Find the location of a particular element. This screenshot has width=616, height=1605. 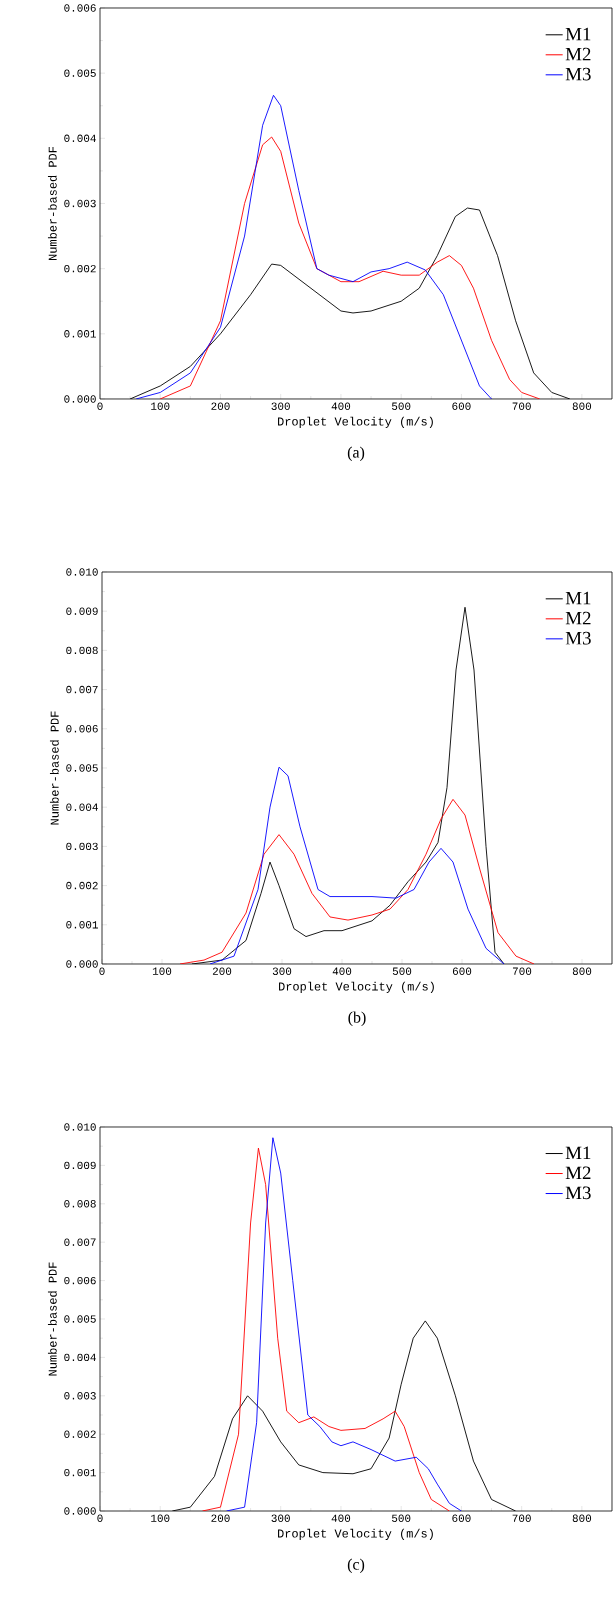

text: (b) is located at coordinates (357, 1018).